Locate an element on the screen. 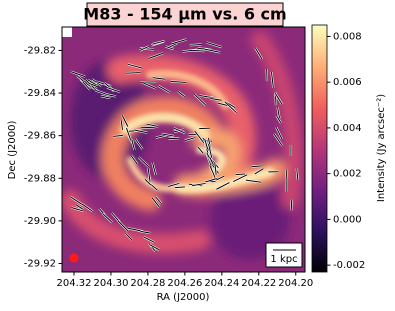 This screenshot has width=395, height=311. scale-bar-box is located at coordinates (284, 255).